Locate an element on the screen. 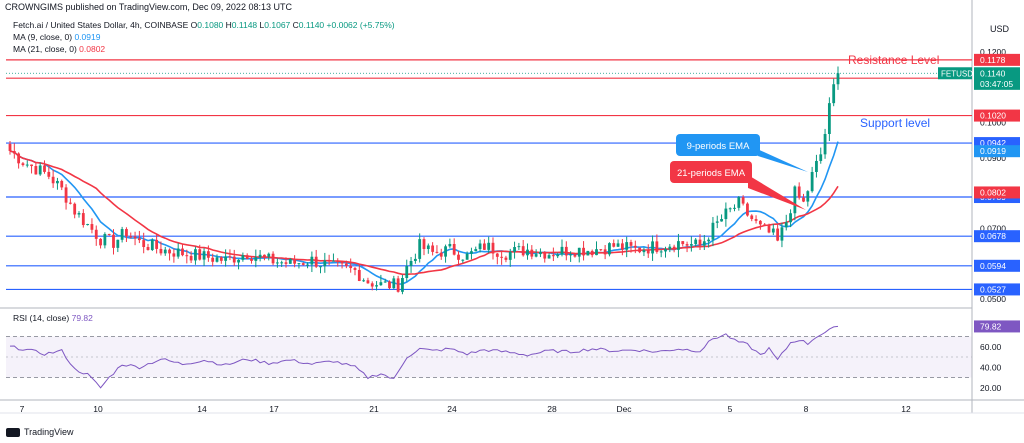 The width and height of the screenshot is (1024, 443). close-value: 0.1140 is located at coordinates (311, 25).